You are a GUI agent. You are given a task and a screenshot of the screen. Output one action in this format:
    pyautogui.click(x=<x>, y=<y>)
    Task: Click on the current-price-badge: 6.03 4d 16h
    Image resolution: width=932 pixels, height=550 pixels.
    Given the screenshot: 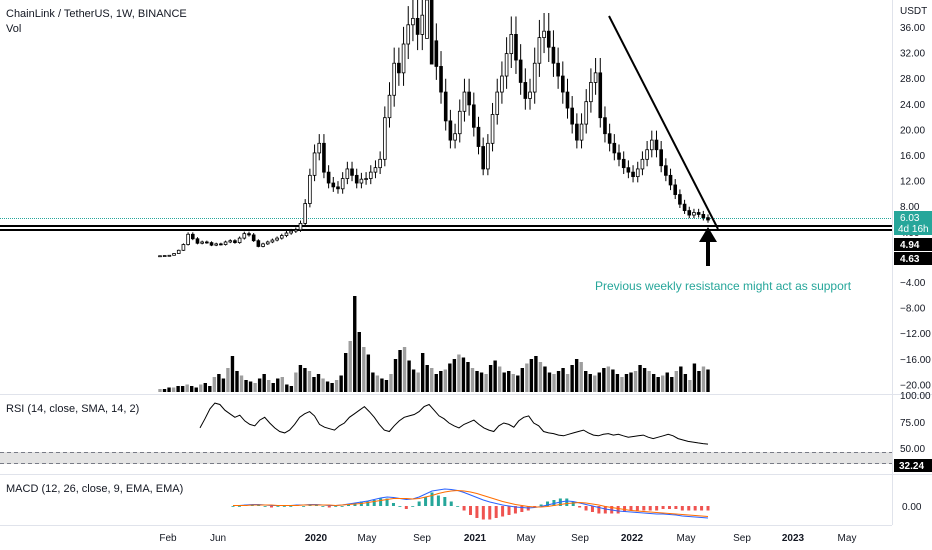 What is the action you would take?
    pyautogui.click(x=913, y=223)
    